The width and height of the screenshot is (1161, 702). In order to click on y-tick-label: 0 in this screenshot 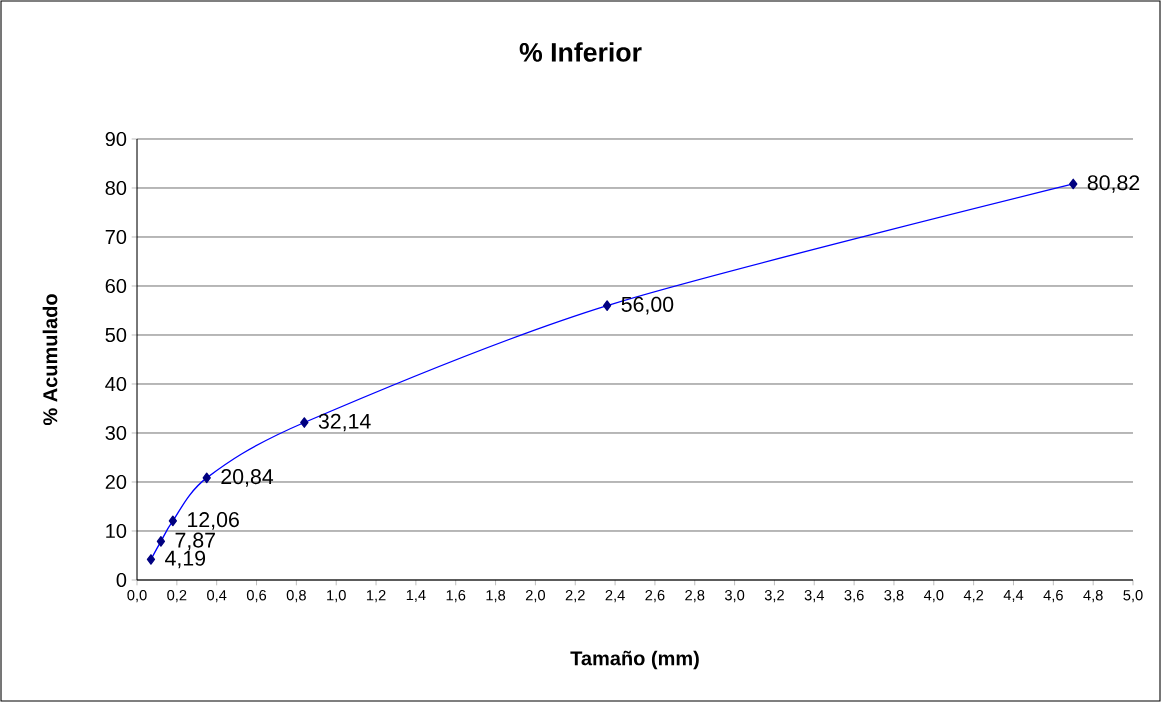, I will do `click(121, 580)`.